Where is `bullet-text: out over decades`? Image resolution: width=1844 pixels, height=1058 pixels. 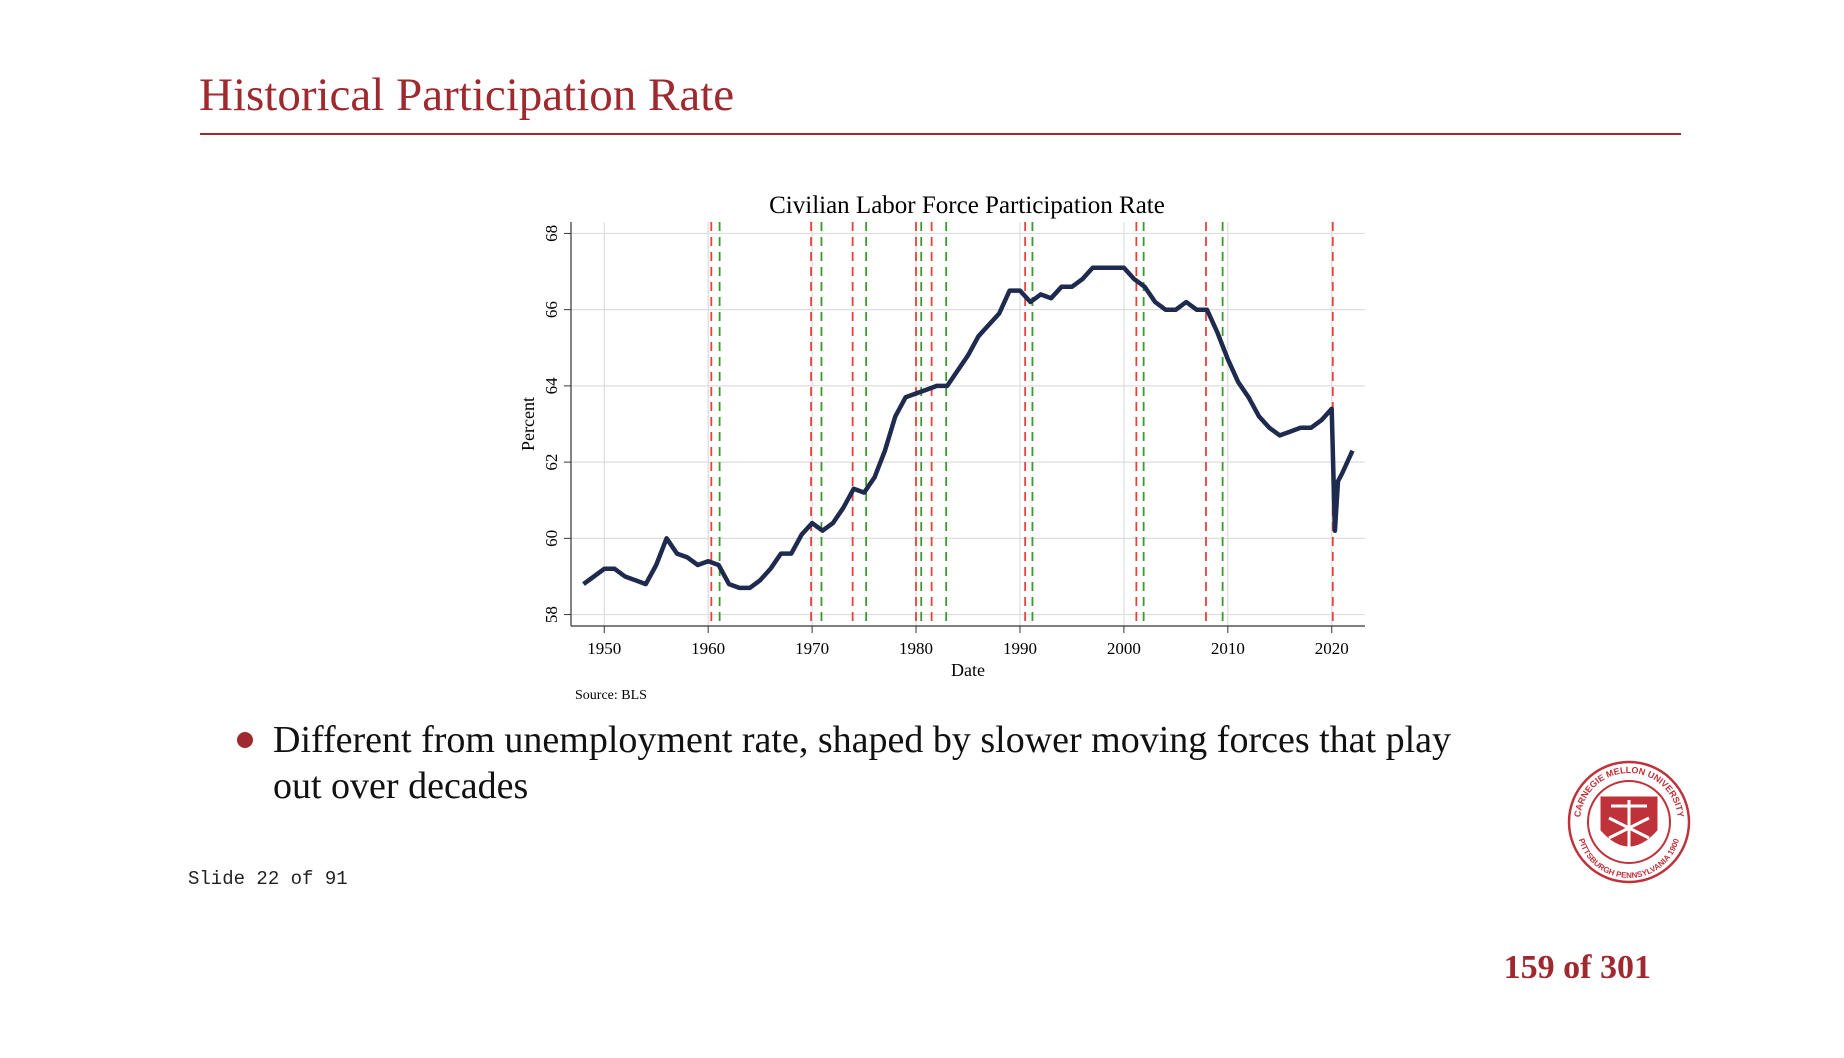 bullet-text: out over decades is located at coordinates (400, 786).